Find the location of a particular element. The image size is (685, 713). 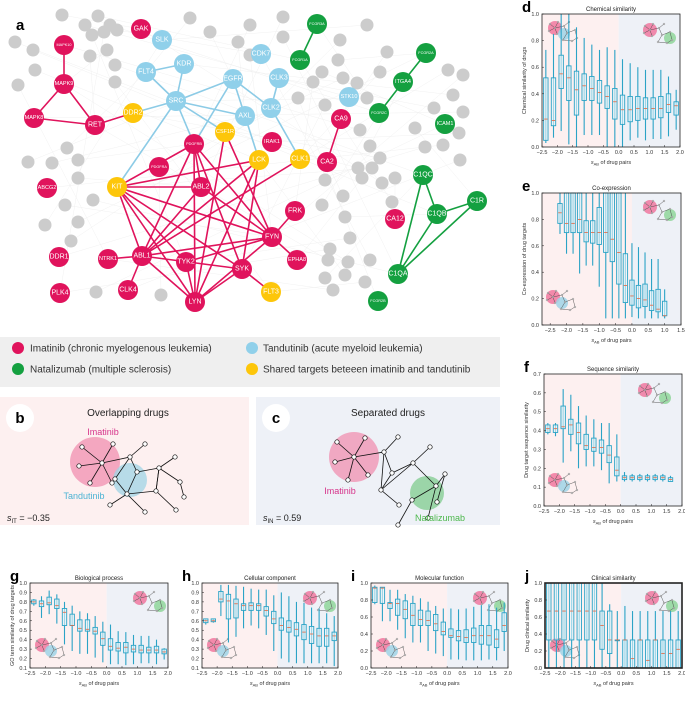

legend-label-natalizumab: Natalizumab (multiple sclerosis) is located at coordinates (100, 370).